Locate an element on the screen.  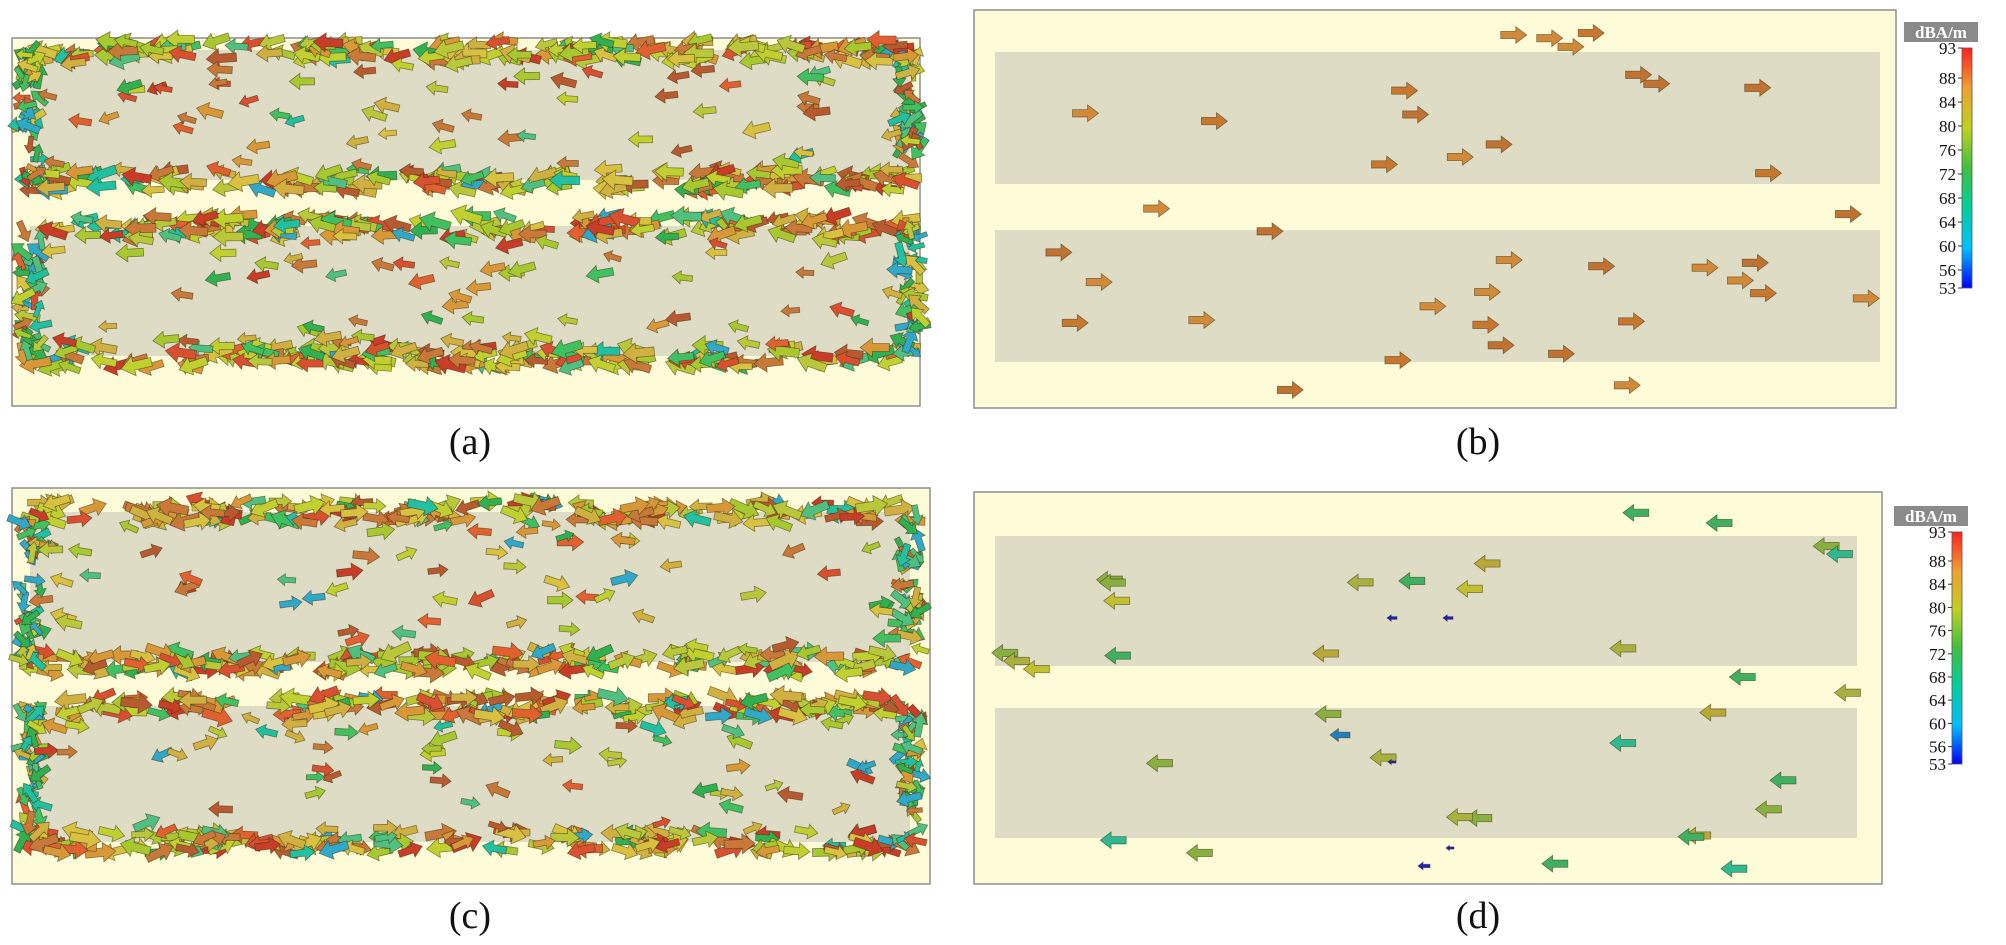
colorbar-tick-label: 56 is located at coordinates (1947, 270).